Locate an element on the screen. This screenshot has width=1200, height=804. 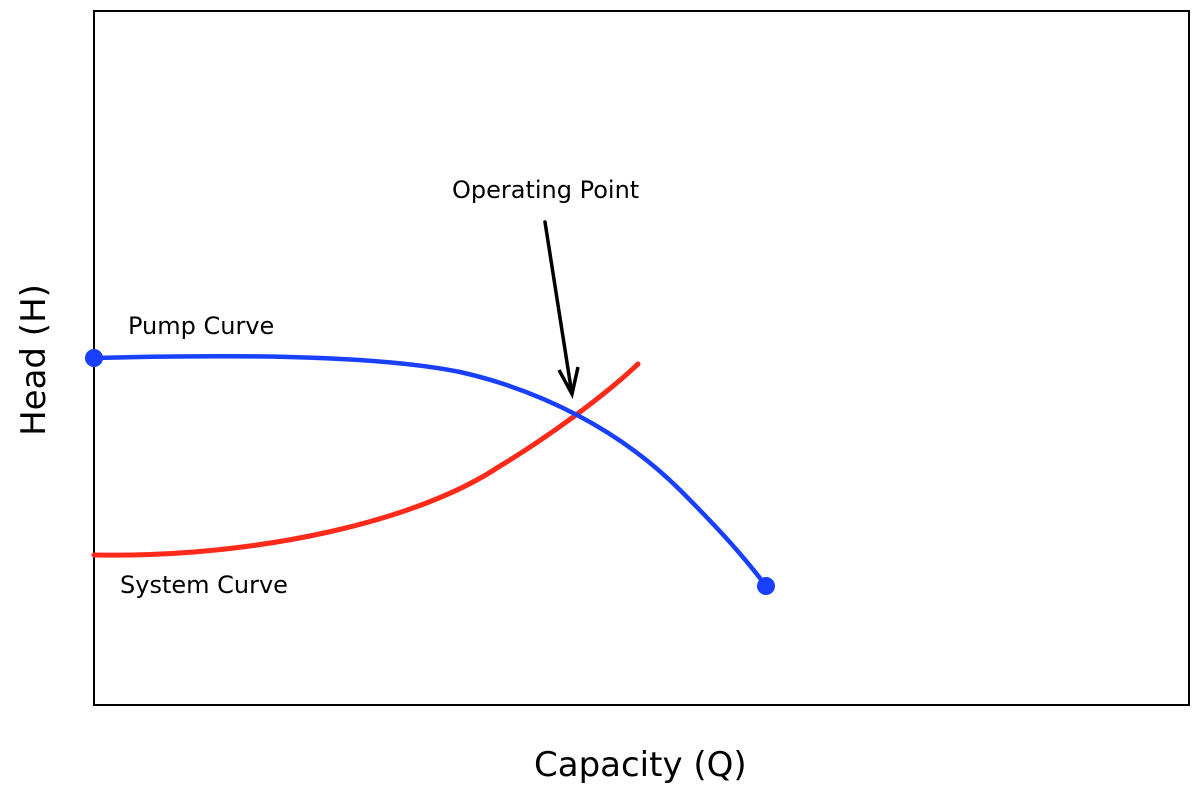
system-curve is located at coordinates (366, 459).